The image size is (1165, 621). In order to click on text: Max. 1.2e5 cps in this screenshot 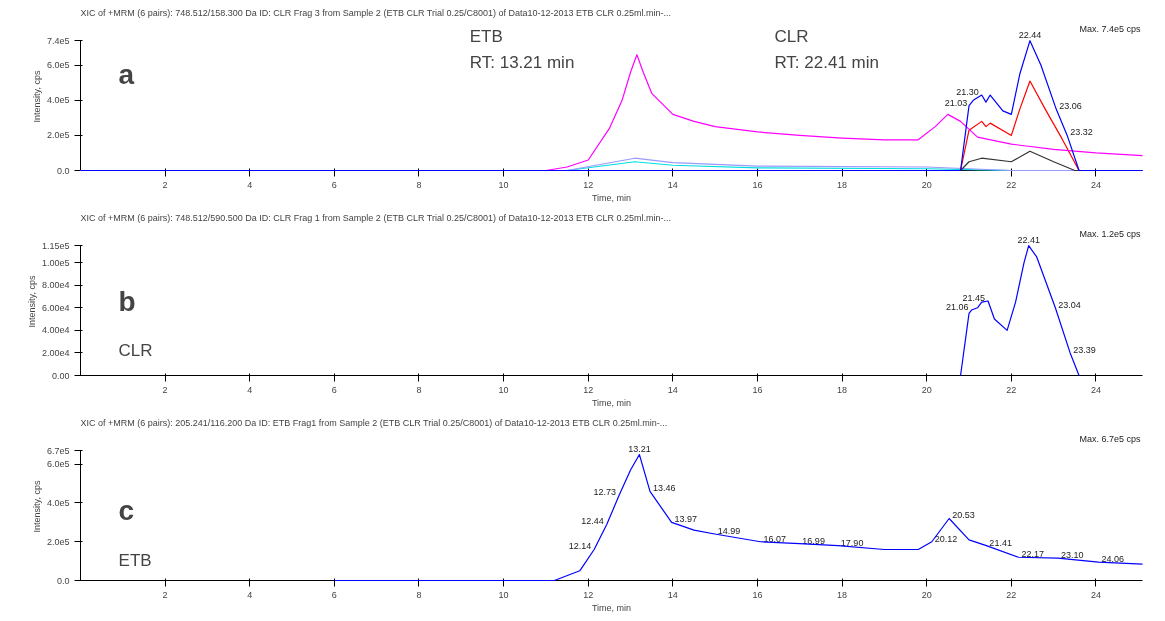, I will do `click(1110, 233)`.